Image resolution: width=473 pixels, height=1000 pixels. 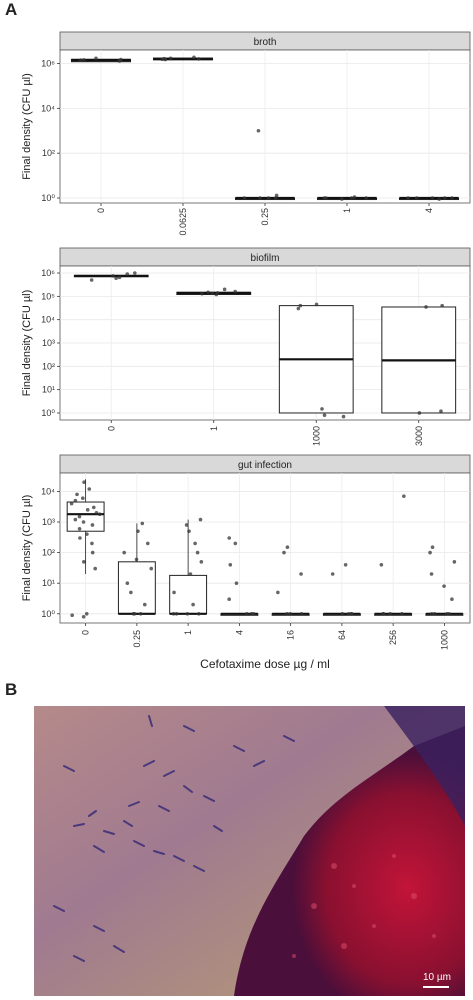 What do you see at coordinates (48, 390) in the screenshot?
I see `y-tick-label: 10¹` at bounding box center [48, 390].